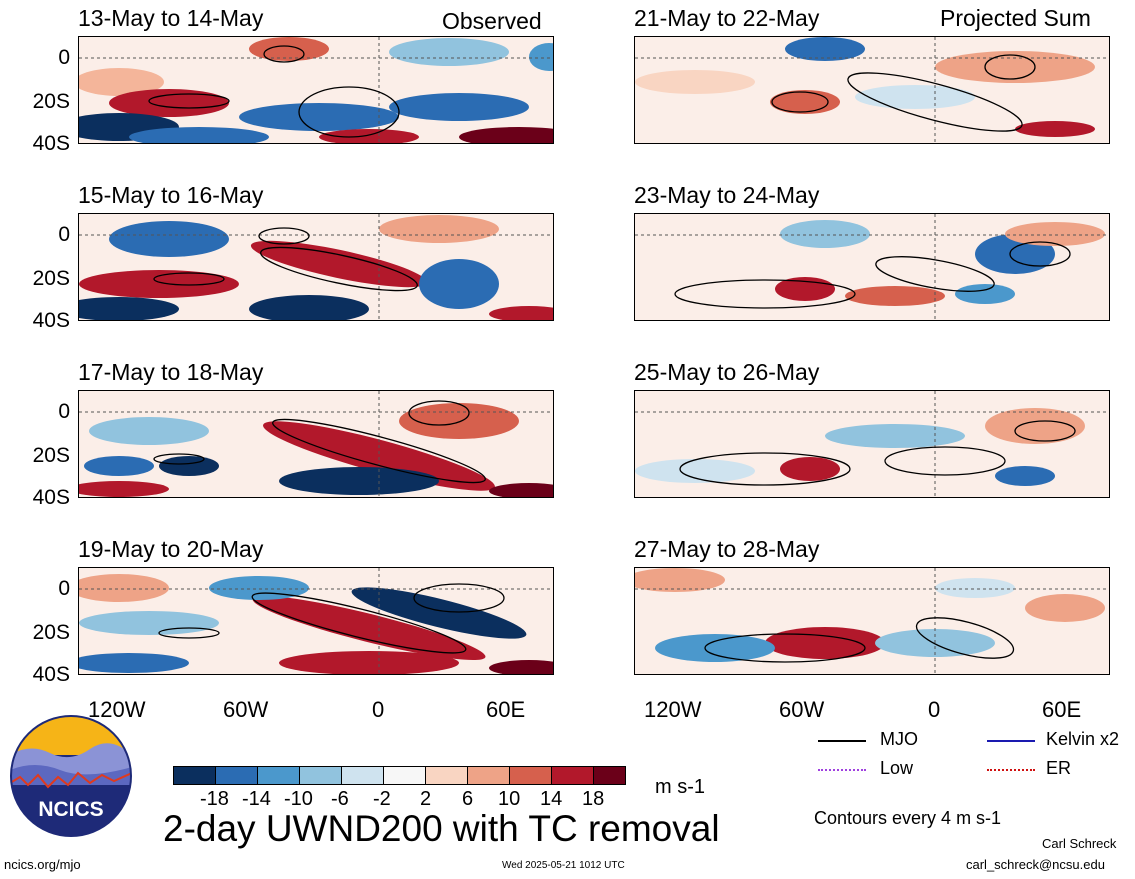  Describe the element at coordinates (298, 799) in the screenshot. I see `colorbar-label: -10` at that location.